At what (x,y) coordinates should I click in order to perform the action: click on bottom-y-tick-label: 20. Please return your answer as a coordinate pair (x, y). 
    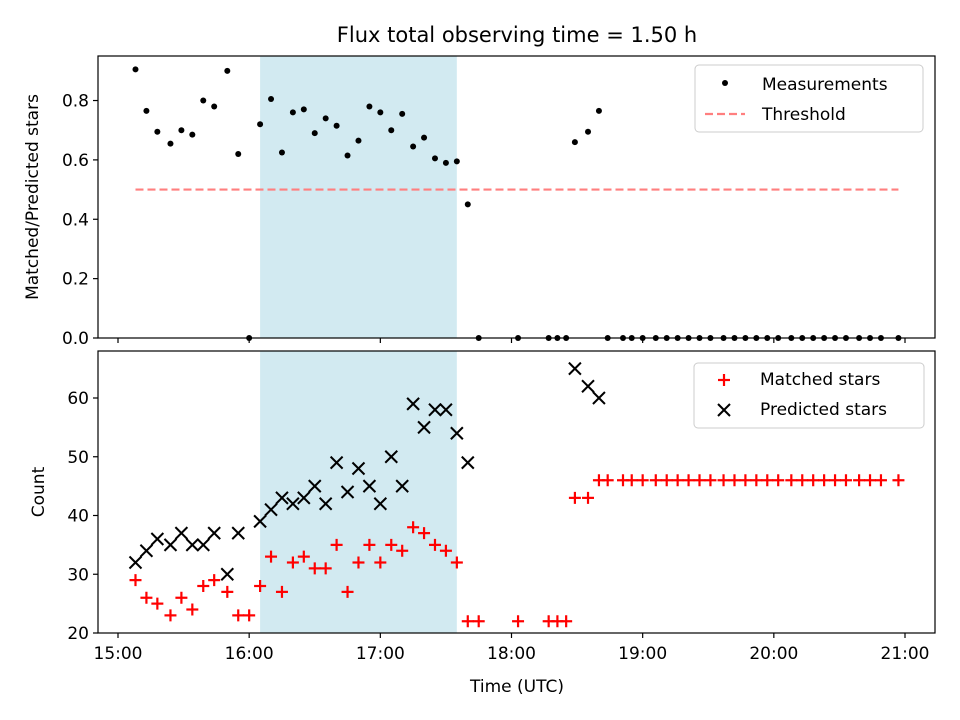
    Looking at the image, I should click on (78, 634).